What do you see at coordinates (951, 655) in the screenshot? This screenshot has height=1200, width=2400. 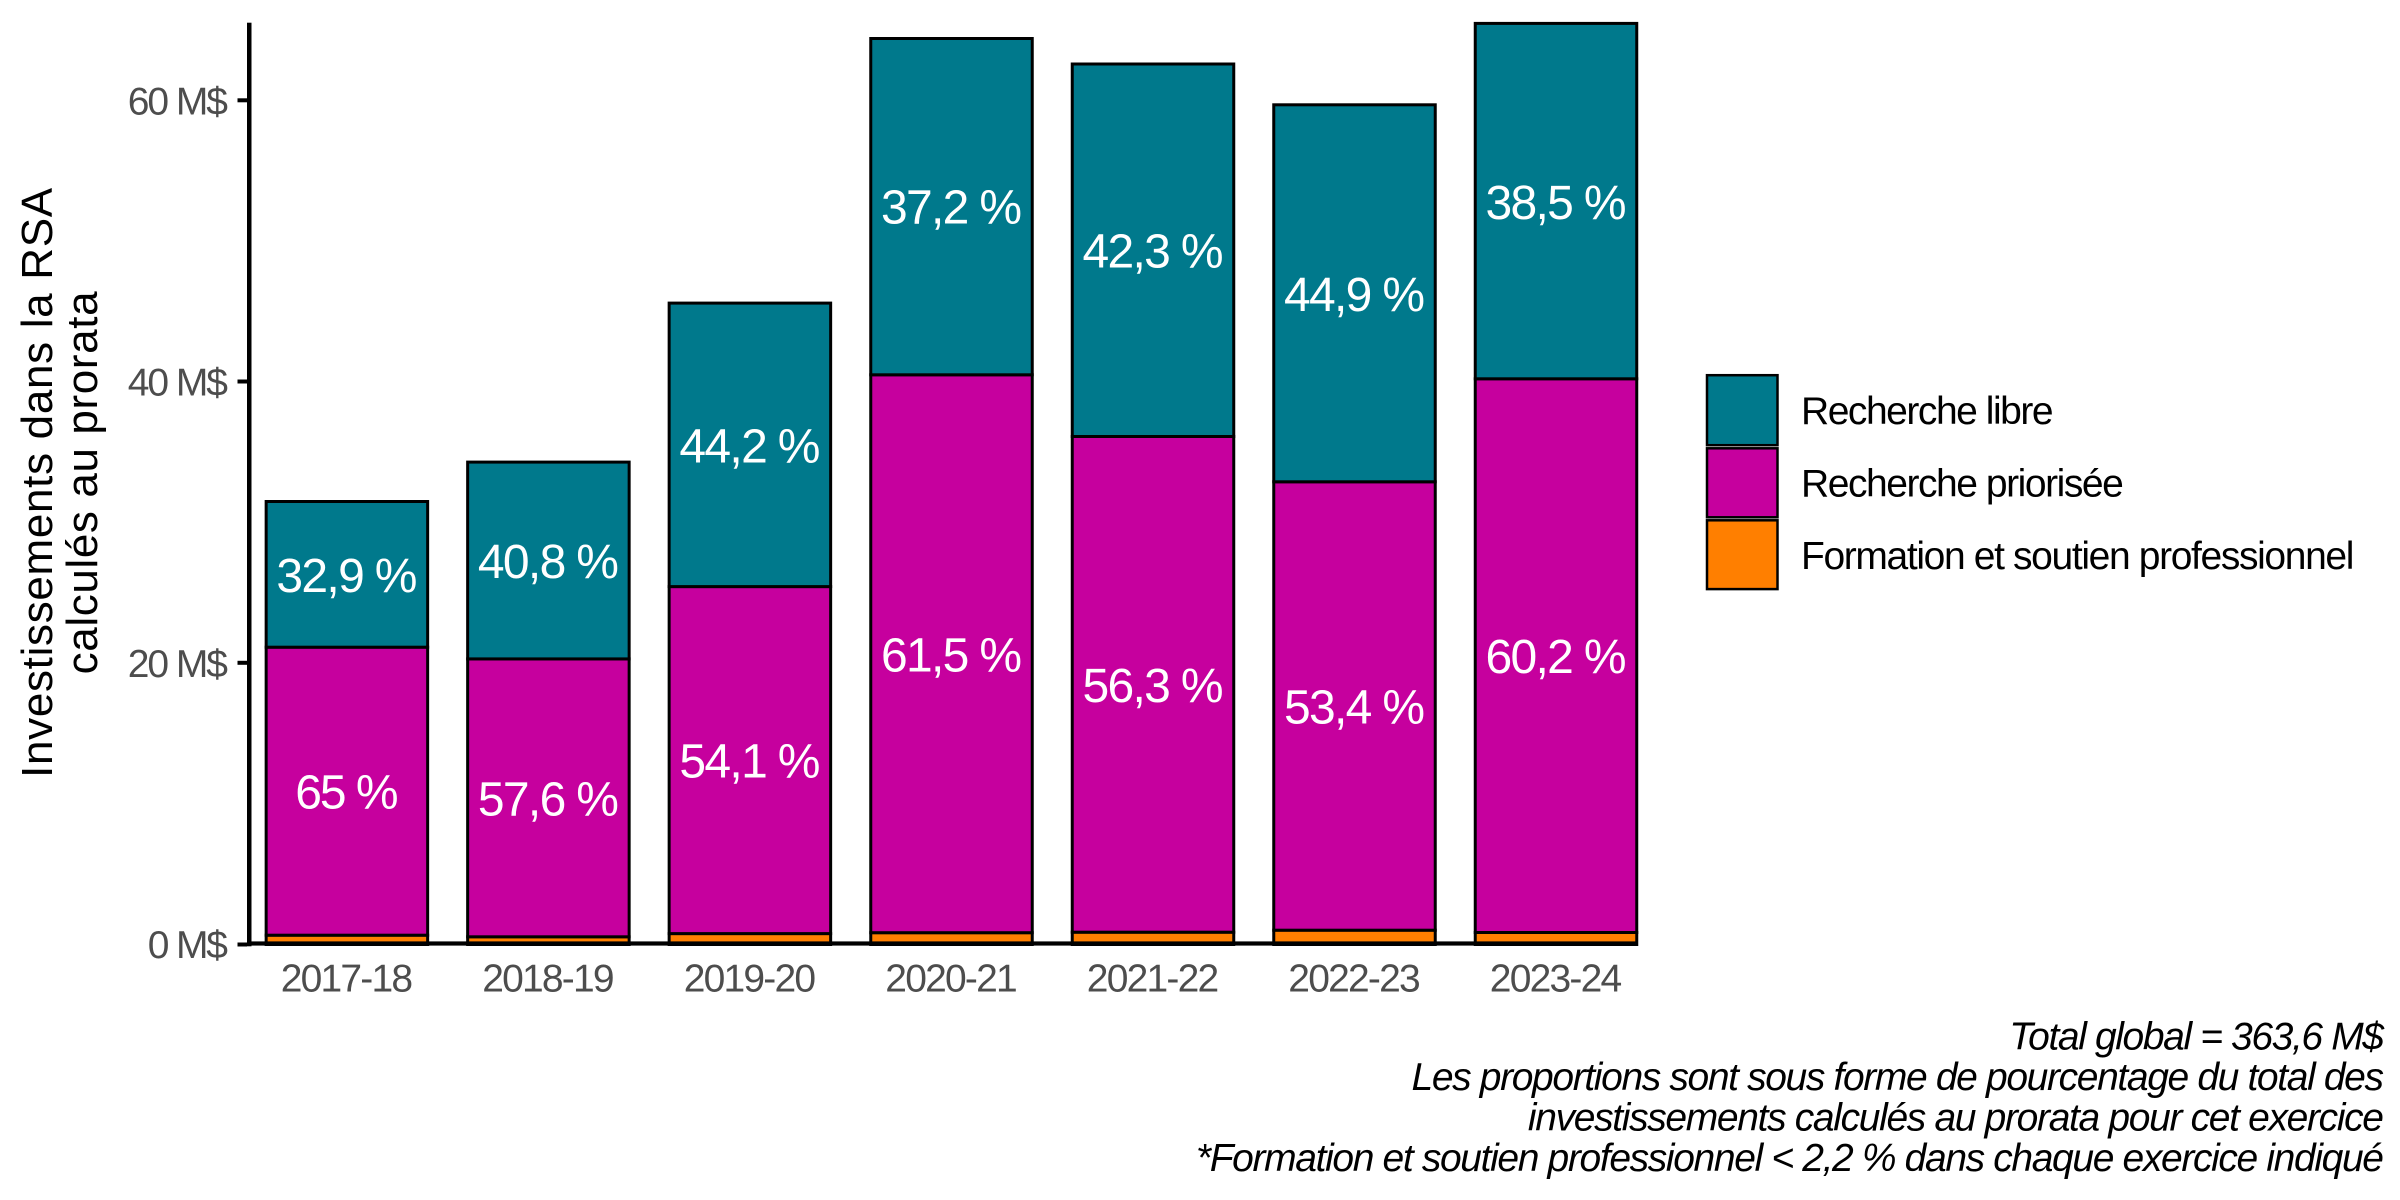 I see `svg-text: 61,5 %` at bounding box center [951, 655].